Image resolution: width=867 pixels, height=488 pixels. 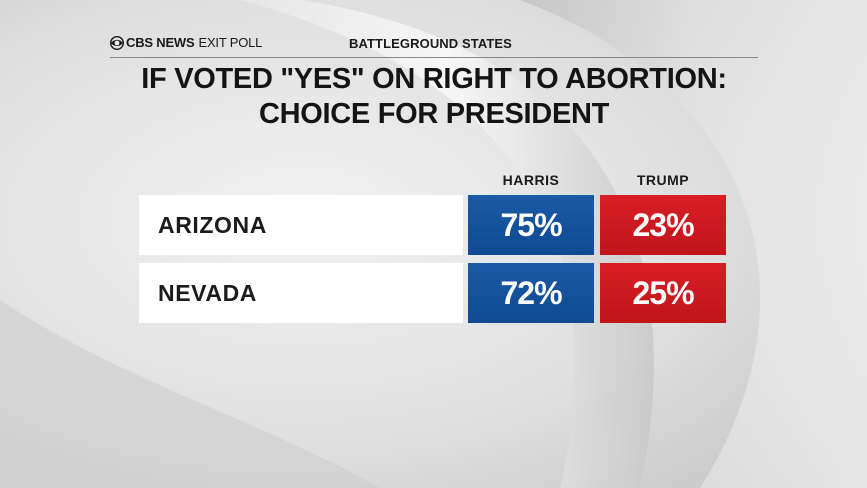 I want to click on section-label: BATTLEGROUND STATES, so click(x=430, y=43).